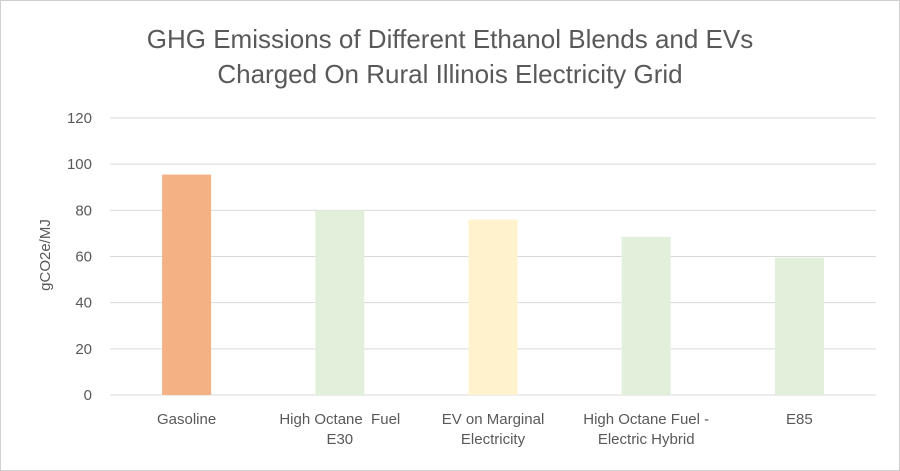 This screenshot has width=900, height=471. What do you see at coordinates (339, 439) in the screenshot?
I see `x-category-label: E30` at bounding box center [339, 439].